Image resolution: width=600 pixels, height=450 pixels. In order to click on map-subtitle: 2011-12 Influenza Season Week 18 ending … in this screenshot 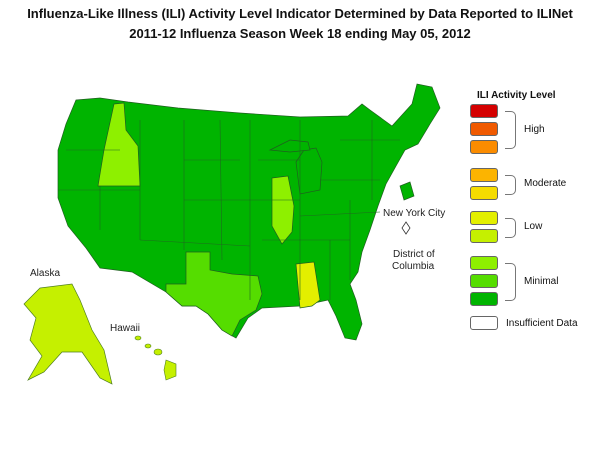, I will do `click(300, 33)`.